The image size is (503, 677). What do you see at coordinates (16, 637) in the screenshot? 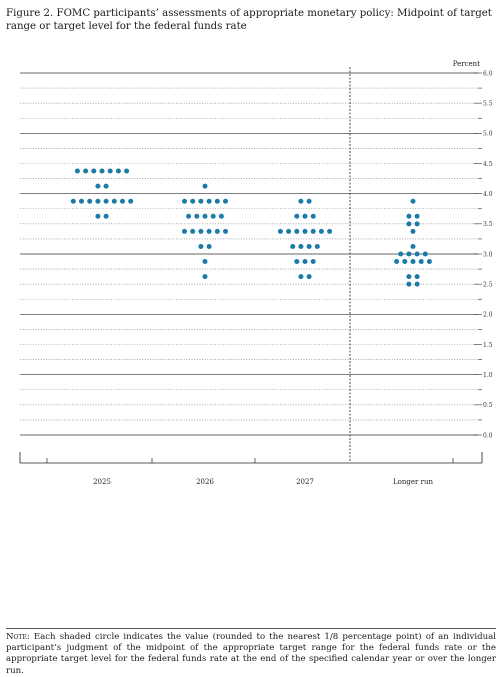
I see `note-label: Note` at bounding box center [16, 637].